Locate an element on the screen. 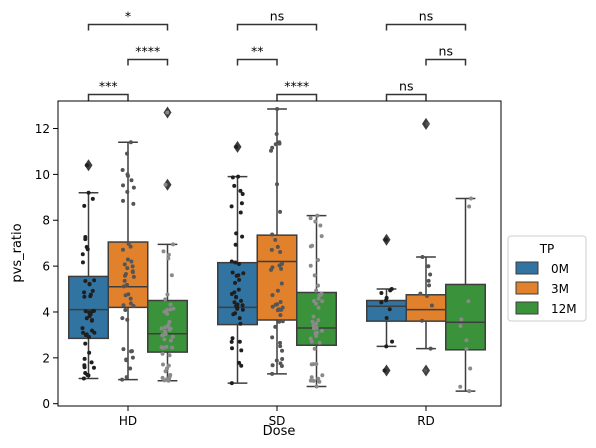 The image size is (596, 448). box-hd-12m is located at coordinates (167, 244).